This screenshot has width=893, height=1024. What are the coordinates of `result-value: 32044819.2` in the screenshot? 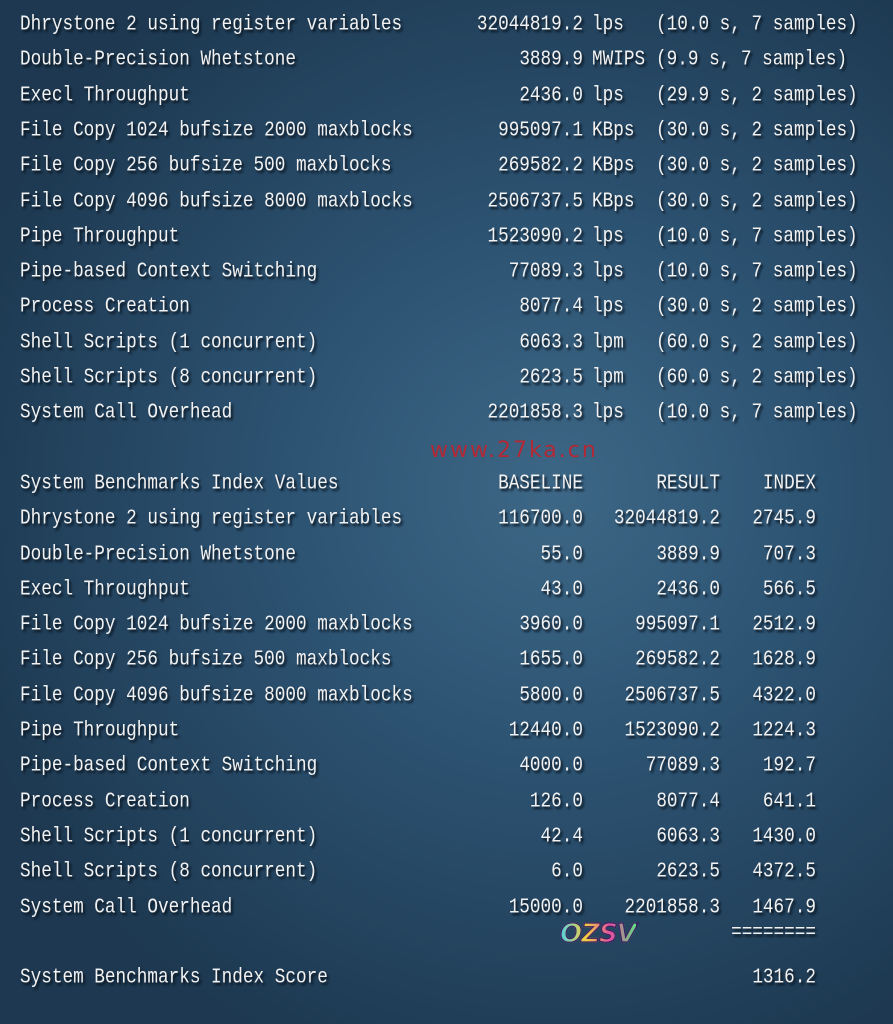 It's located at (666, 518).